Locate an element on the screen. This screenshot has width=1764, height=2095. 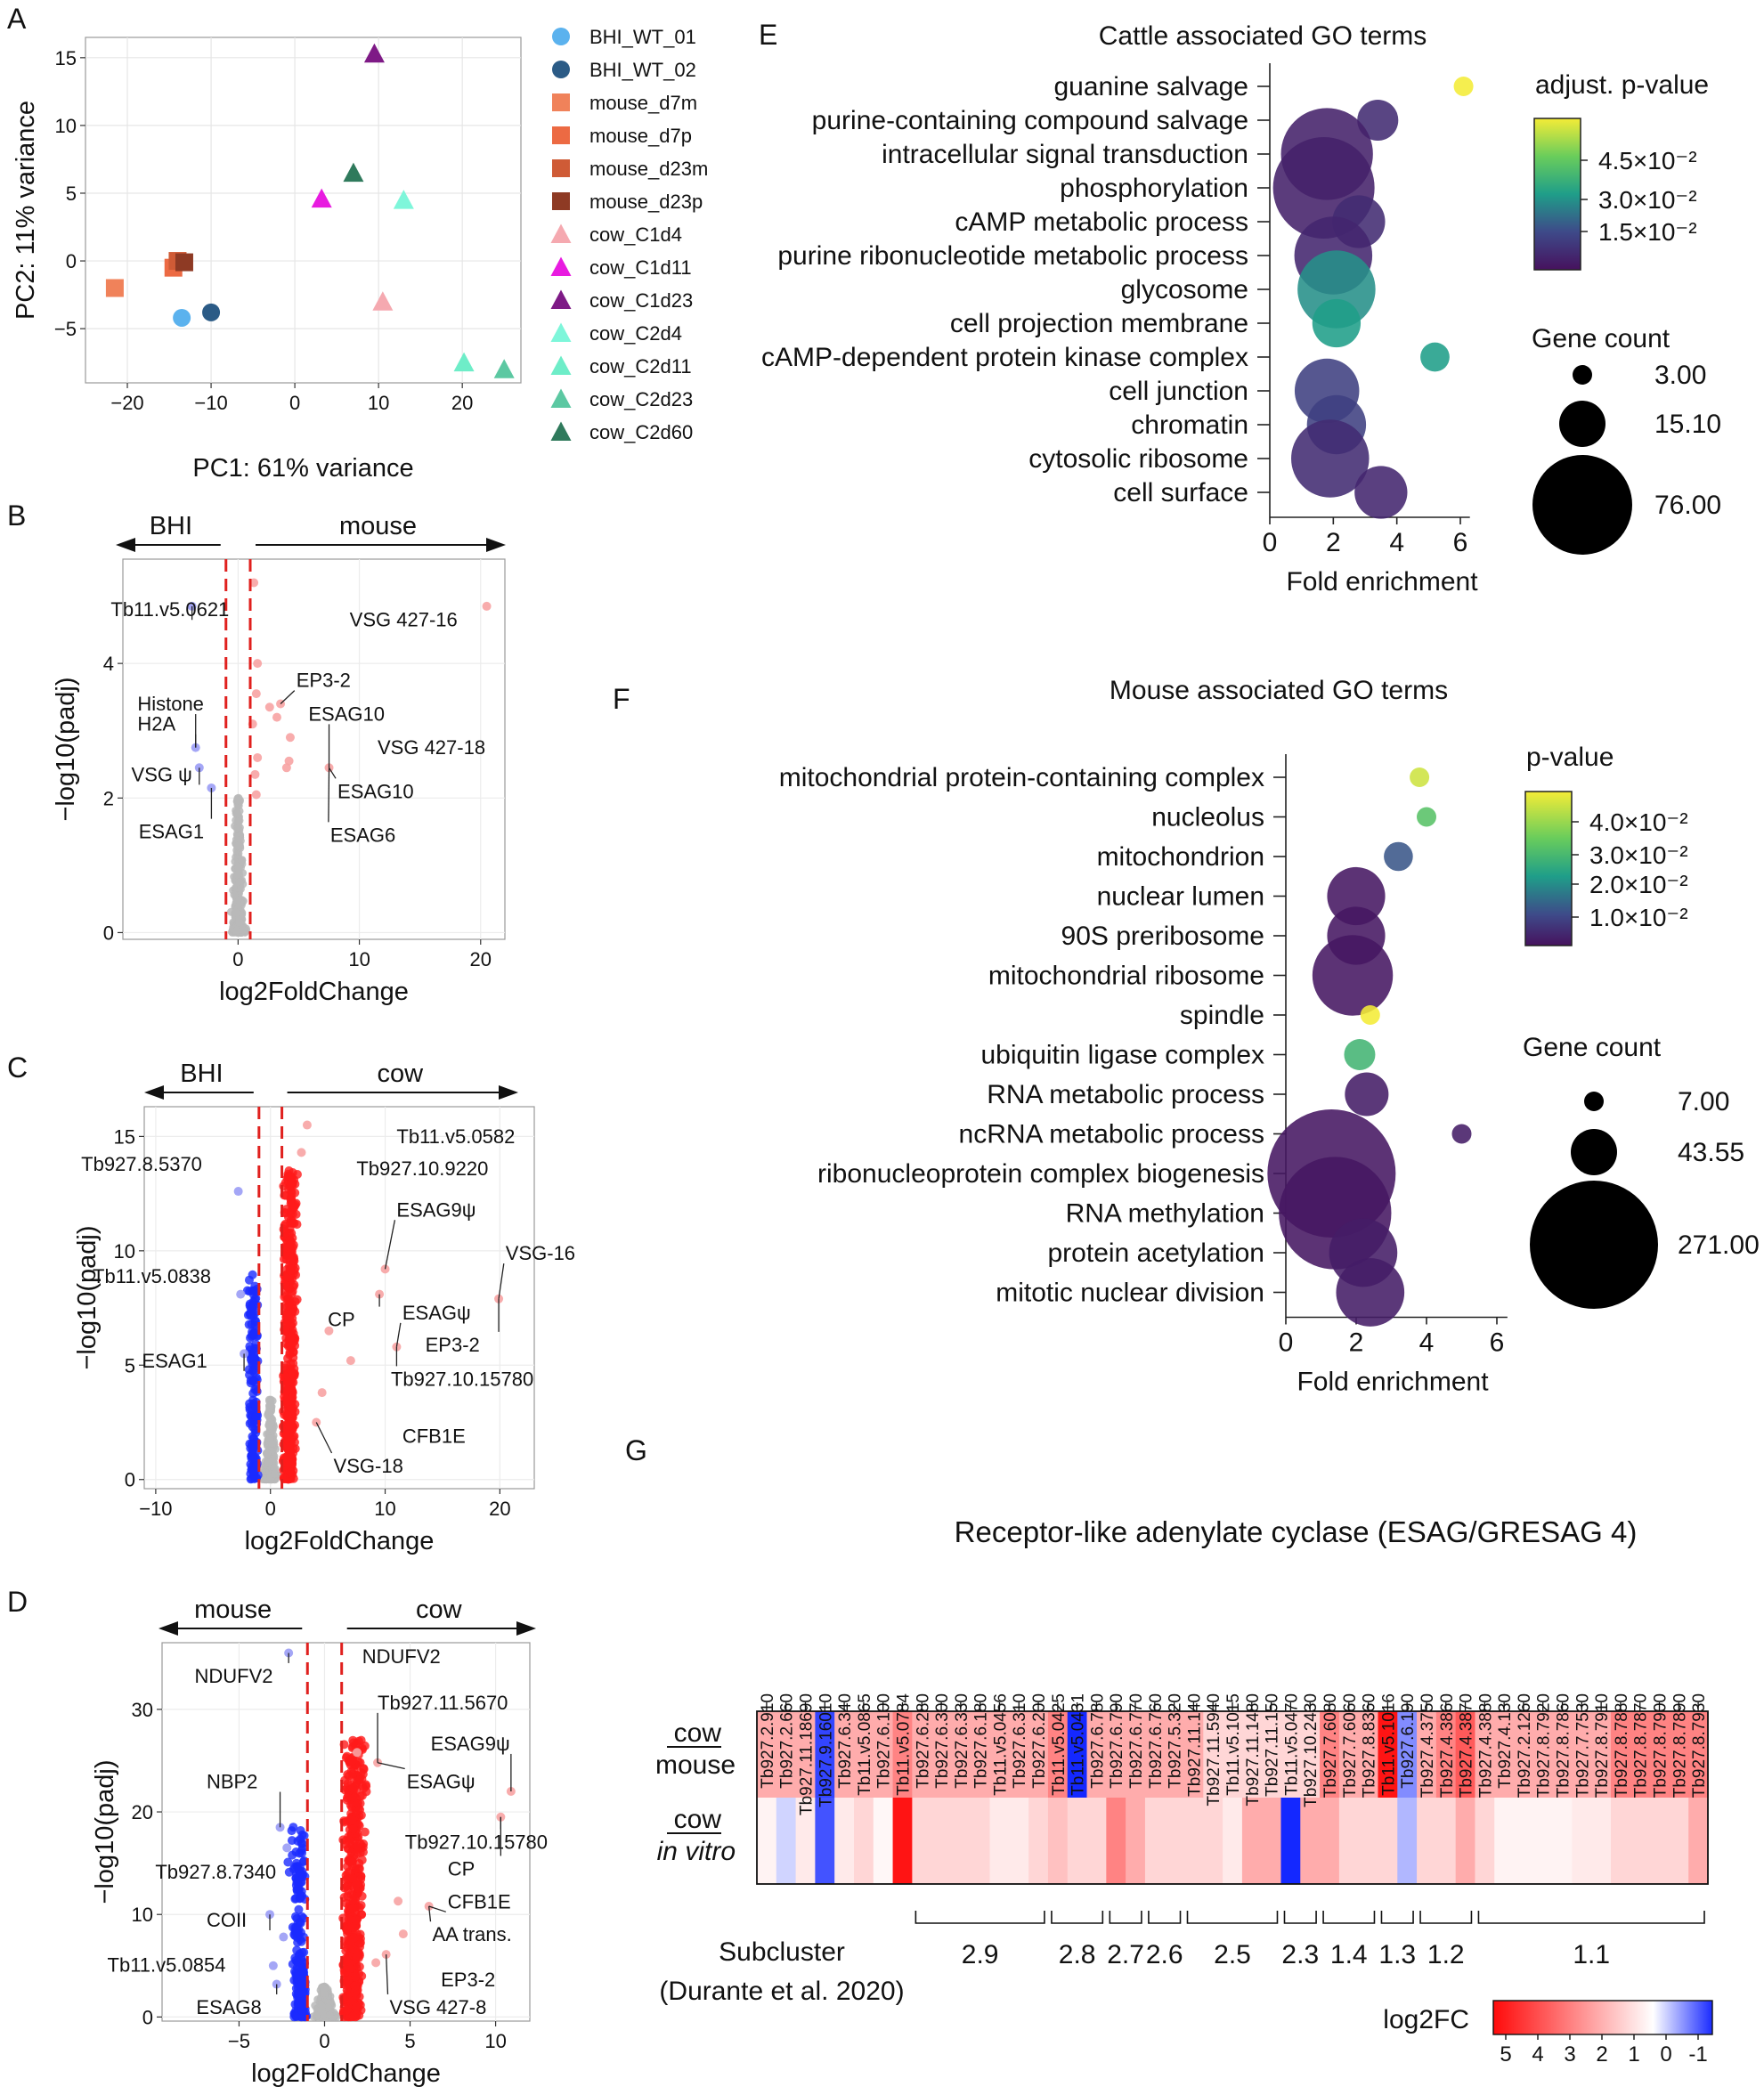
volcano-gene-label: VSG-18 is located at coordinates (368, 1466).